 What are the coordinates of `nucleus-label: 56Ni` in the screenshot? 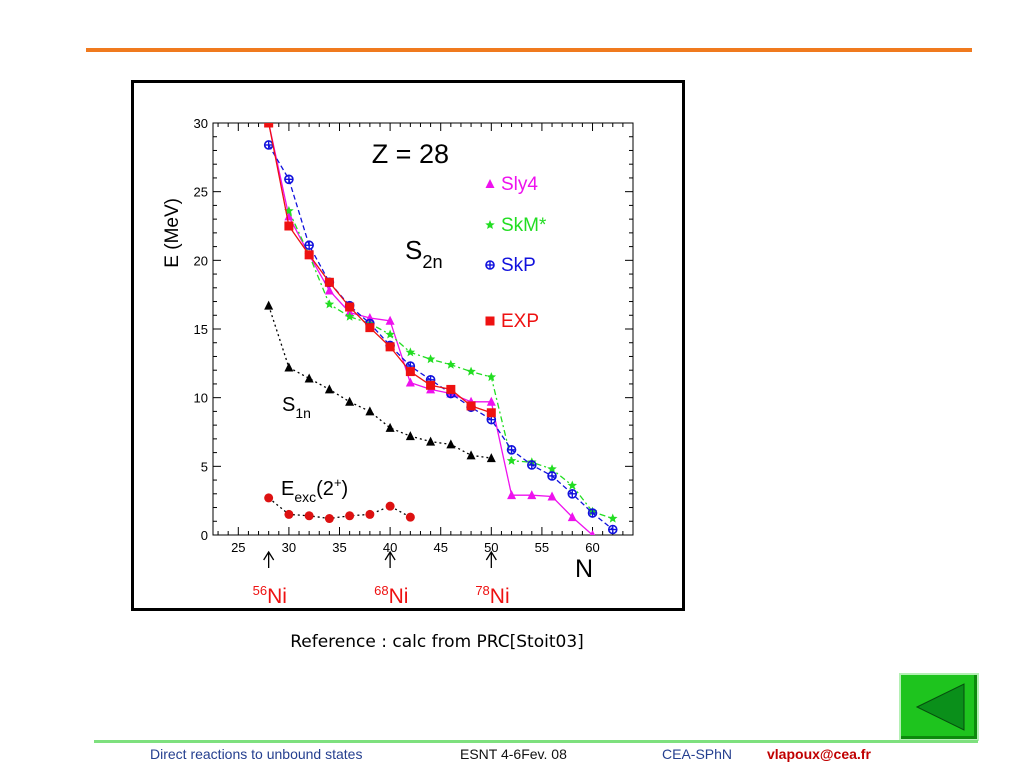 It's located at (270, 595).